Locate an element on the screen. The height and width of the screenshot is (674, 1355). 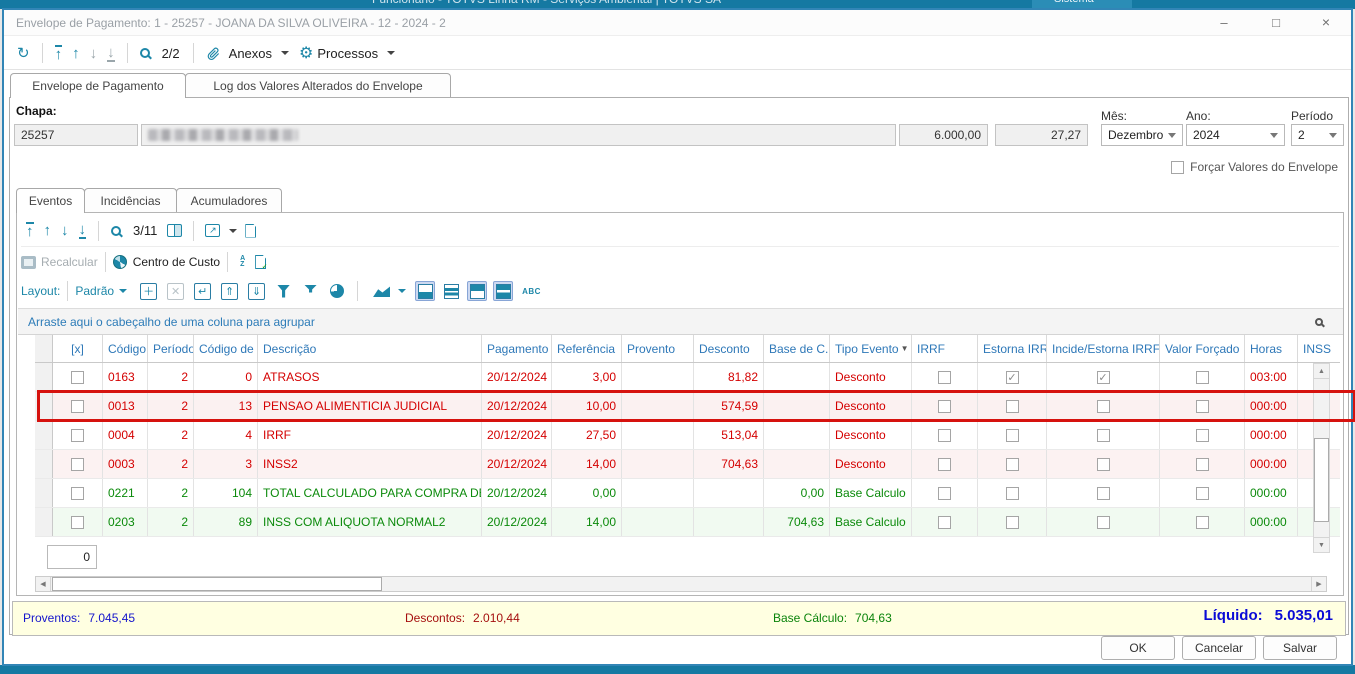
recalcular-button: Recalcular is located at coordinates (69, 262).